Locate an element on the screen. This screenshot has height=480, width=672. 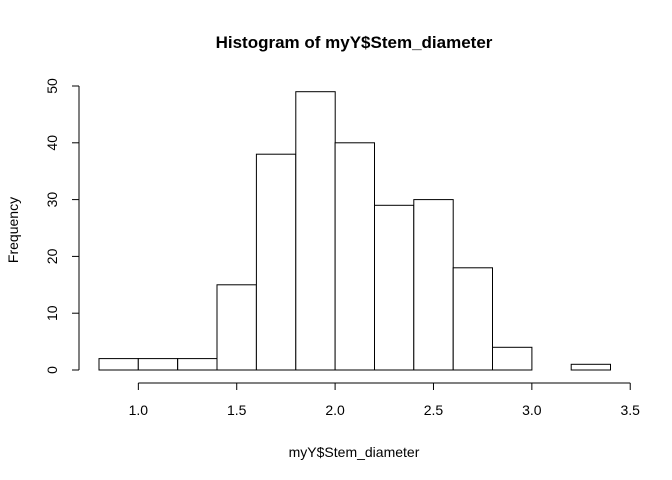
x-tick-label: 3.5 is located at coordinates (630, 410).